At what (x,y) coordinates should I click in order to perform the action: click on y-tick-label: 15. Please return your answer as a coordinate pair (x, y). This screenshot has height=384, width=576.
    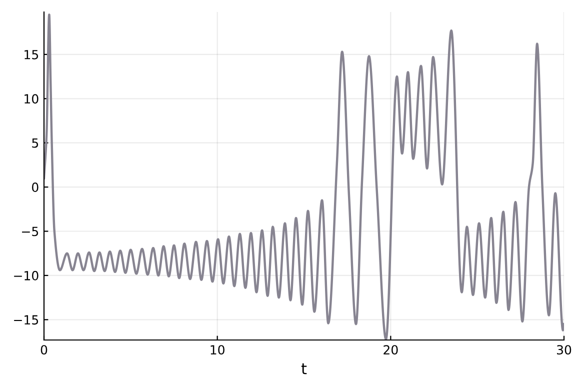
    Looking at the image, I should click on (31, 55).